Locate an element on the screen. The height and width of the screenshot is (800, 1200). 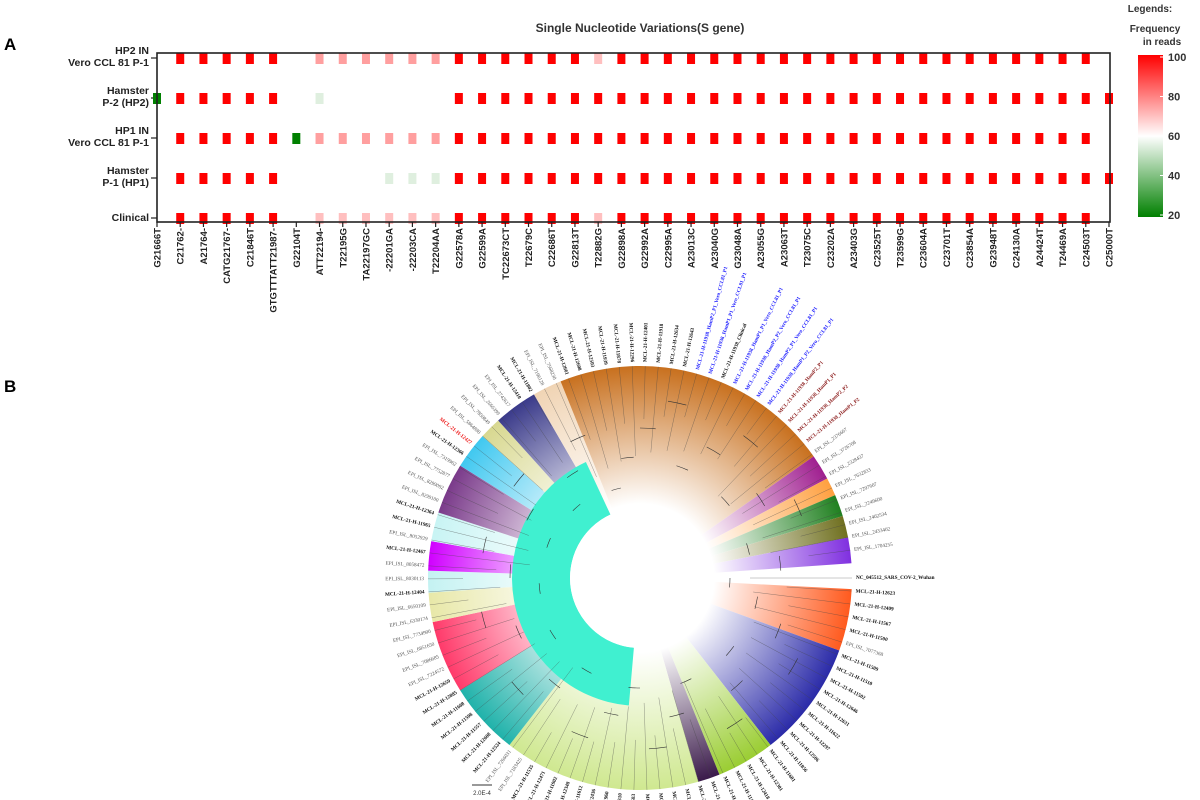
panel-label-b: B is located at coordinates (10, 386).